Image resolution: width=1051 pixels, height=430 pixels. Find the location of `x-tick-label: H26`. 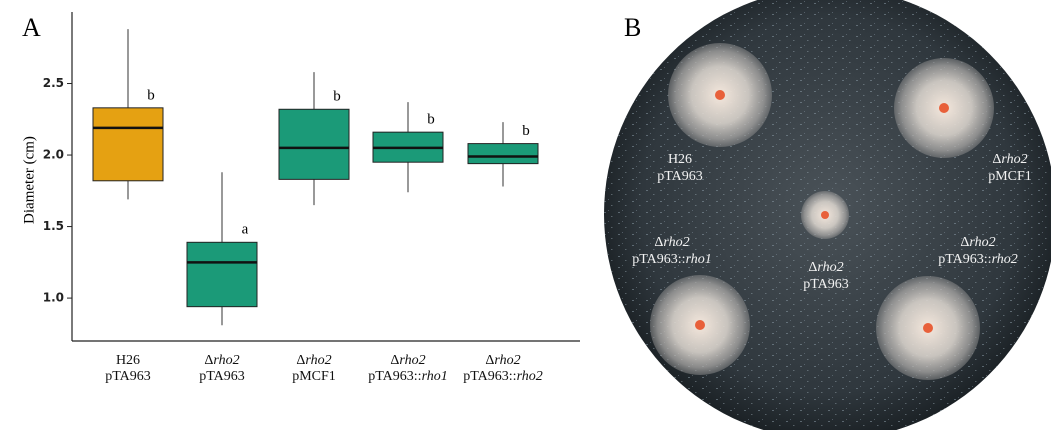

x-tick-label: H26 is located at coordinates (128, 360).